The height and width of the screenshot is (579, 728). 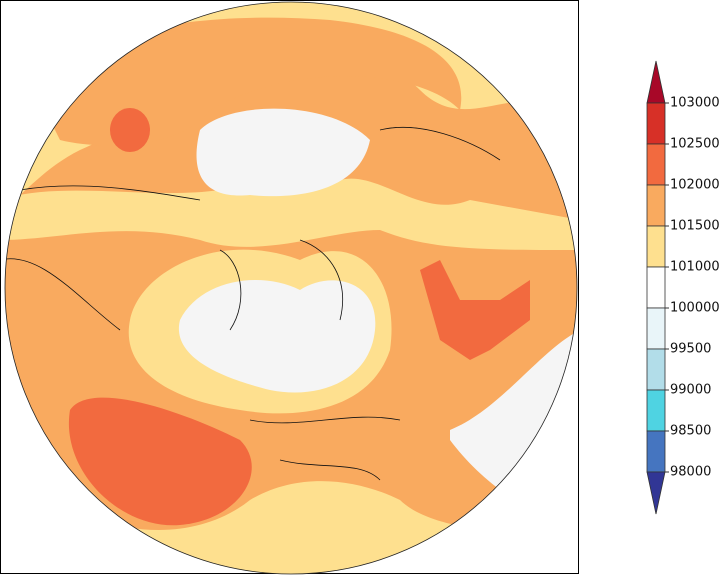 I want to click on colorbar-label: 99500, so click(x=690, y=349).